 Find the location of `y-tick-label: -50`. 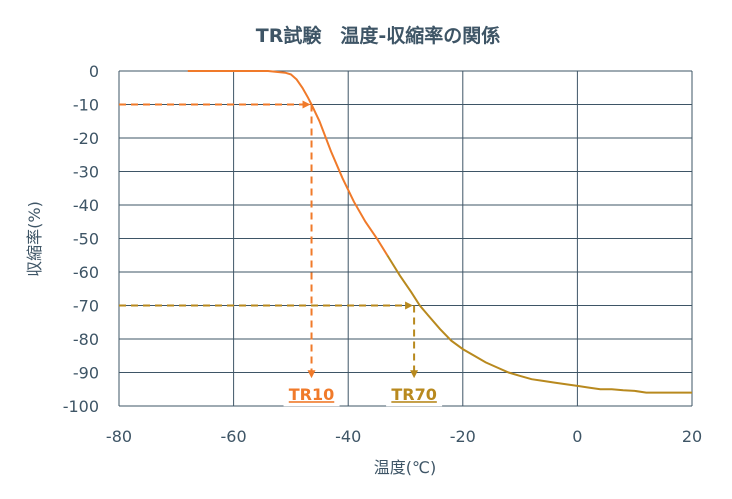

y-tick-label: -50 is located at coordinates (86, 239).